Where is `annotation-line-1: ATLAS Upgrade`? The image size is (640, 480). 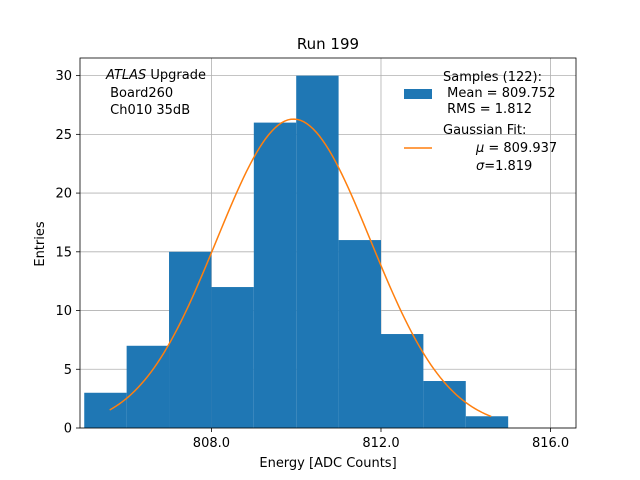
annotation-line-1: ATLAS Upgrade is located at coordinates (155, 75).